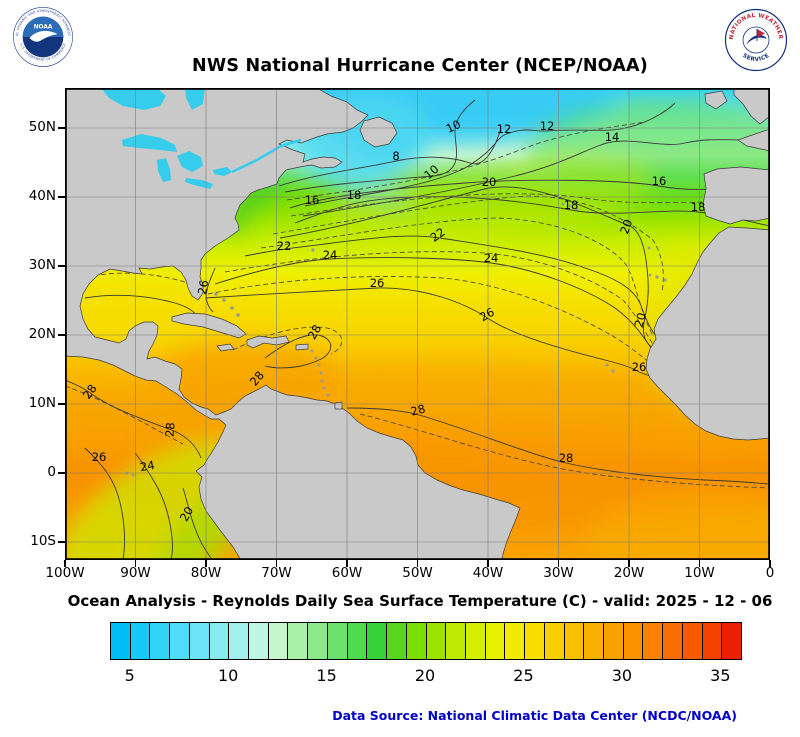 This screenshot has width=800, height=737. I want to click on colorbar-tick-label: 5, so click(129, 675).